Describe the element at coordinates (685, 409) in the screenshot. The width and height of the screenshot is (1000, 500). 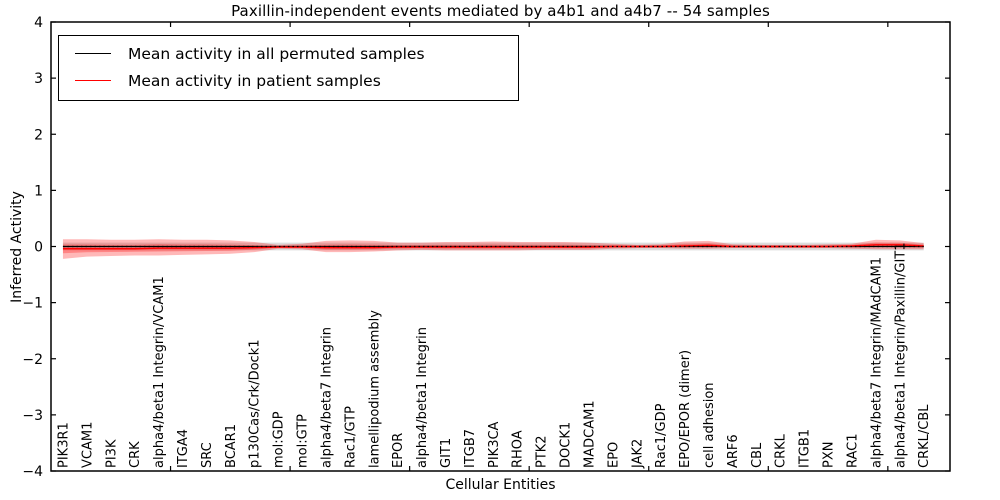
I see `x-category-label: EPO/EPOR (dimer)` at that location.